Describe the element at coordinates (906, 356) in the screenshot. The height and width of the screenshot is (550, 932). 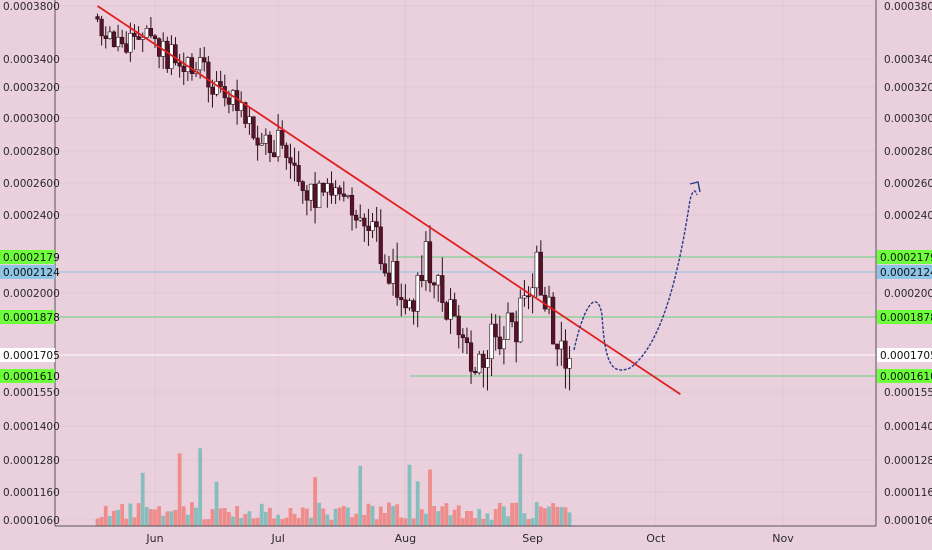
I see `price-badge-text-right: 0.0001705` at that location.